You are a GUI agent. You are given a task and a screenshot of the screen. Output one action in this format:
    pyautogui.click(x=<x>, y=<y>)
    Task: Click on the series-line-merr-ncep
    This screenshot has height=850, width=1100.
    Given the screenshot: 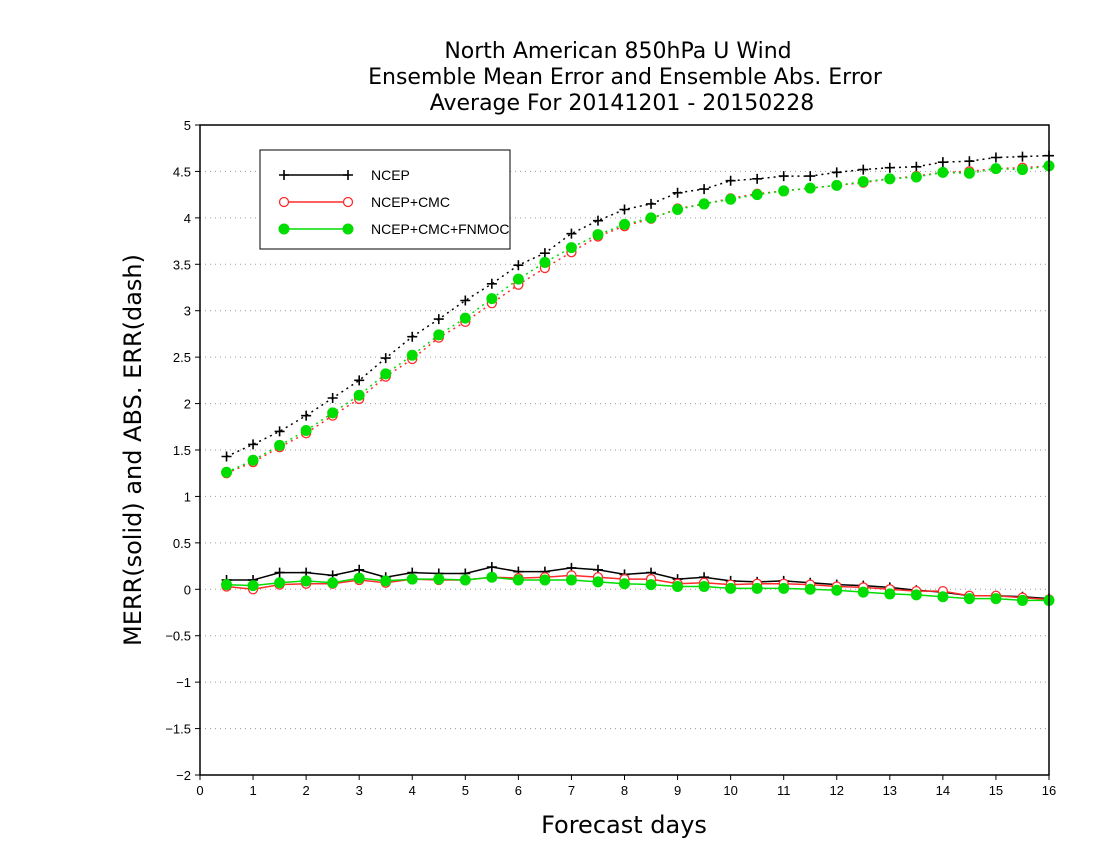 What is the action you would take?
    pyautogui.click(x=638, y=583)
    